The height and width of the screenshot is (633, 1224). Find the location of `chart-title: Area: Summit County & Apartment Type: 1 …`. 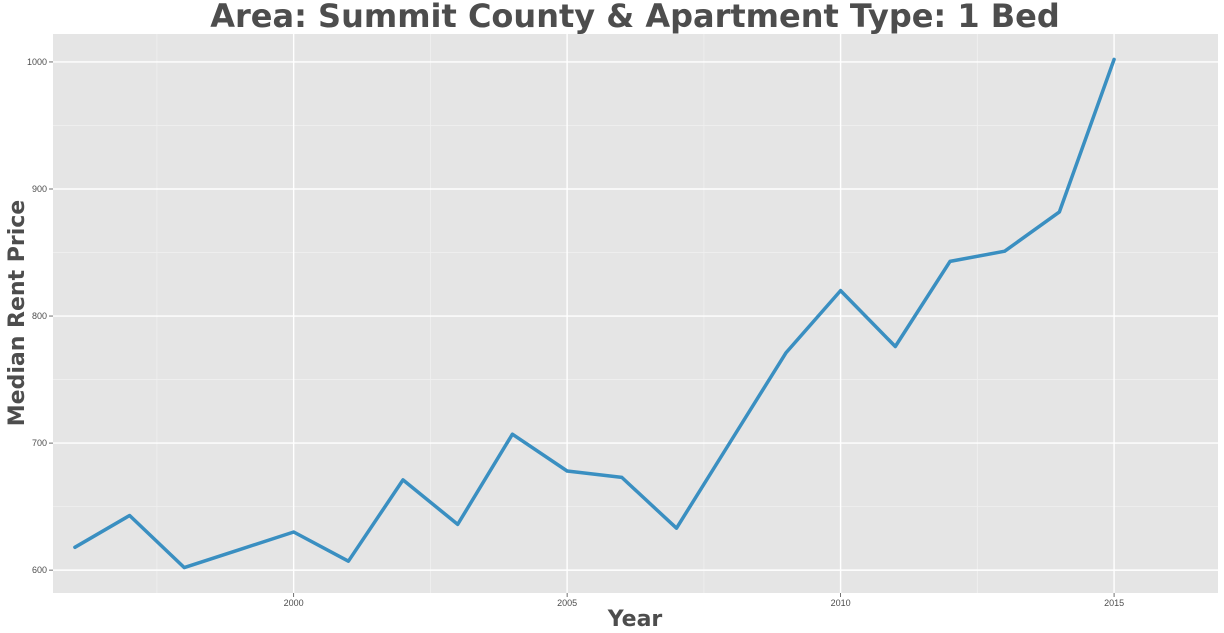

chart-title: Area: Summit County & Apartment Type: 1 … is located at coordinates (635, 17).